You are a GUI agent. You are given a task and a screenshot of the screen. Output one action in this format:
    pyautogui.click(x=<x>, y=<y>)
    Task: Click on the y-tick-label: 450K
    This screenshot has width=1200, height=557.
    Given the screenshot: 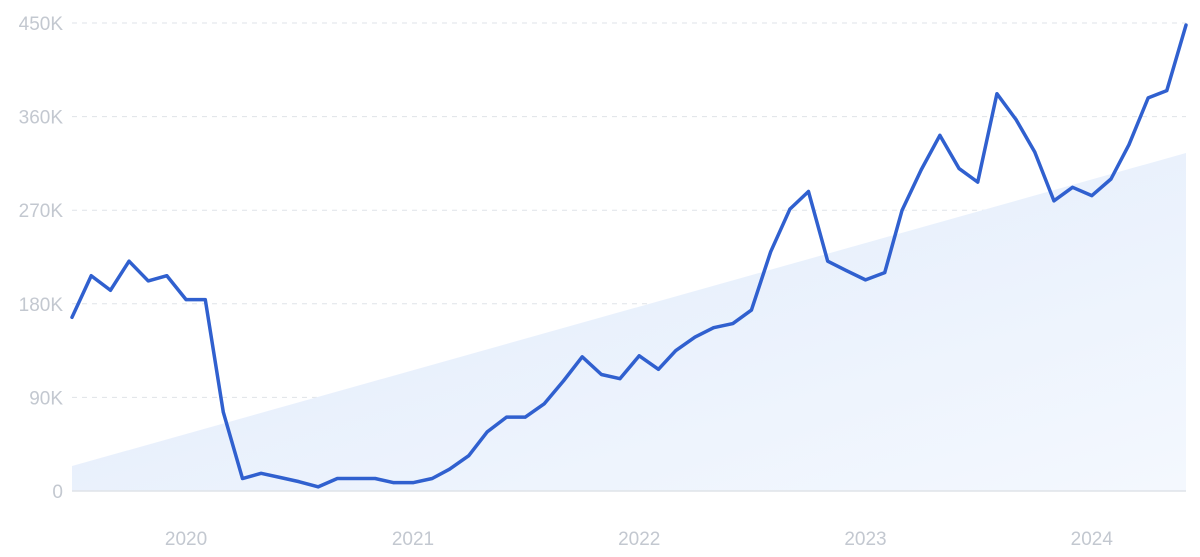 What is the action you would take?
    pyautogui.click(x=41, y=24)
    